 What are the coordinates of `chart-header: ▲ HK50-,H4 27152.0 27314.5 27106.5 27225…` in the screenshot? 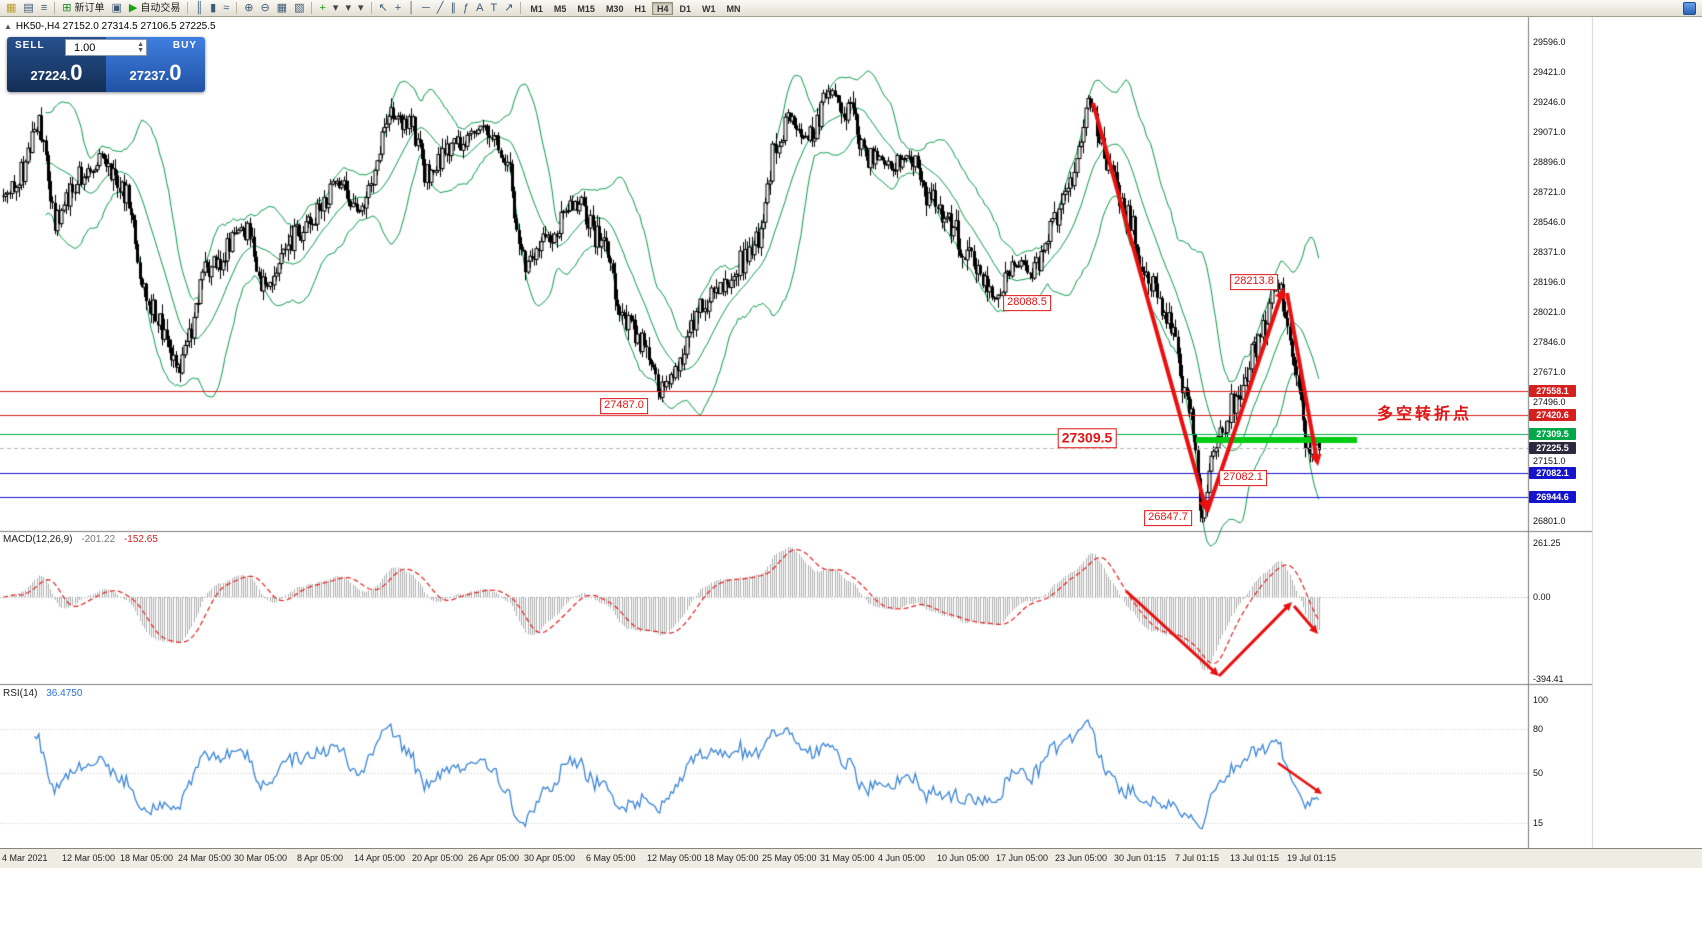 It's located at (110, 26).